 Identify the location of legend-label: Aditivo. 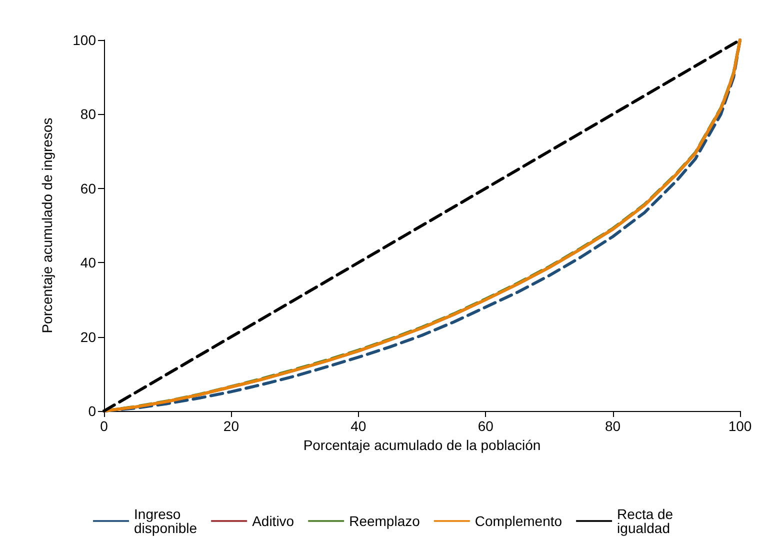
(273, 521).